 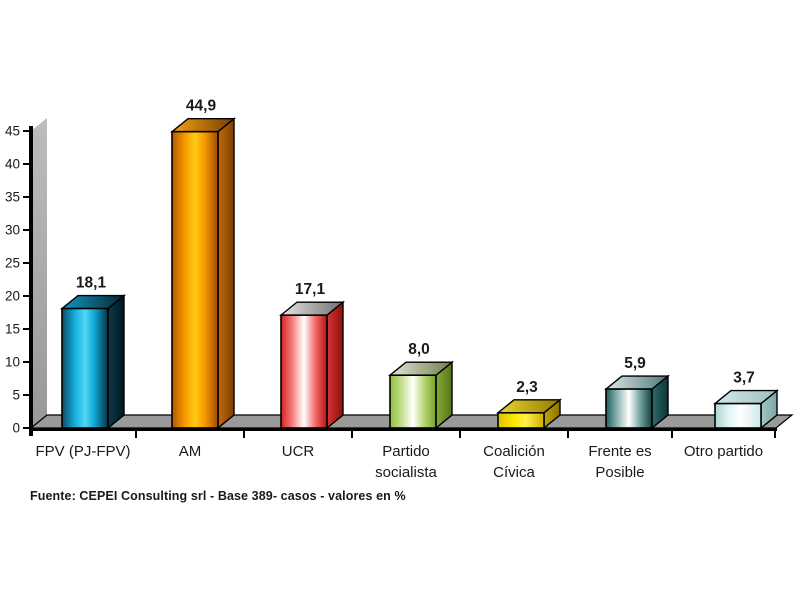 I want to click on bar-ucr: 17,1, so click(x=312, y=355).